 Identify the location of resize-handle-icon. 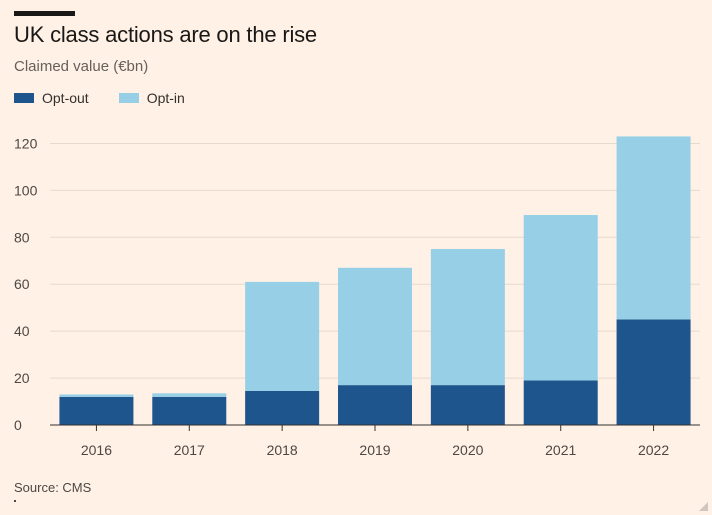
(703, 506).